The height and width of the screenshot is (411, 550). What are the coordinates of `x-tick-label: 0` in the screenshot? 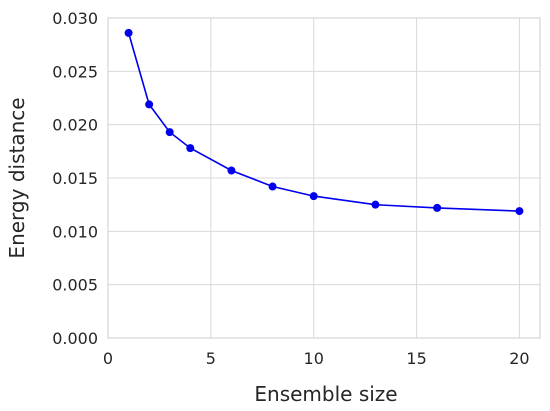 It's located at (108, 358).